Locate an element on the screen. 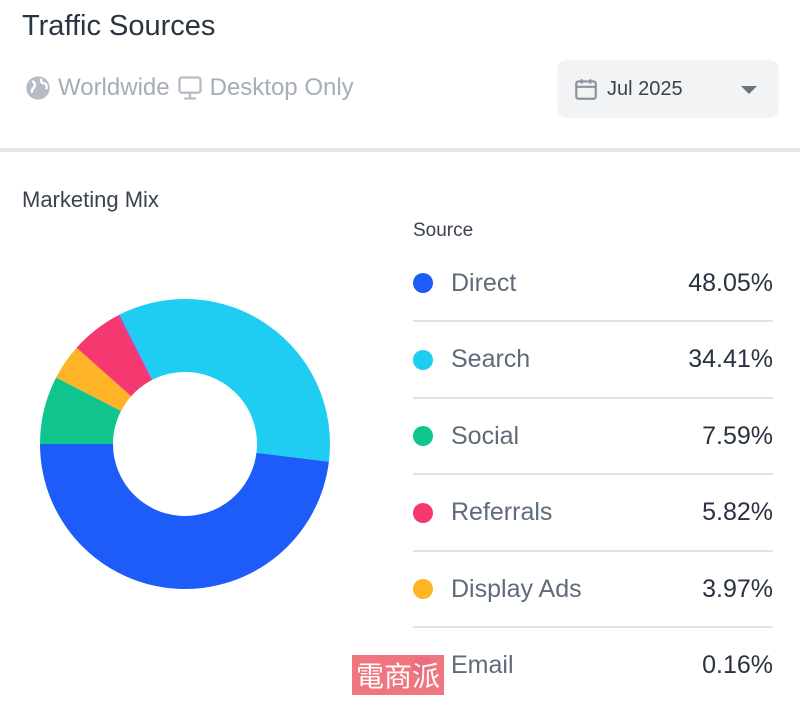  legend-label: Direct is located at coordinates (484, 282).